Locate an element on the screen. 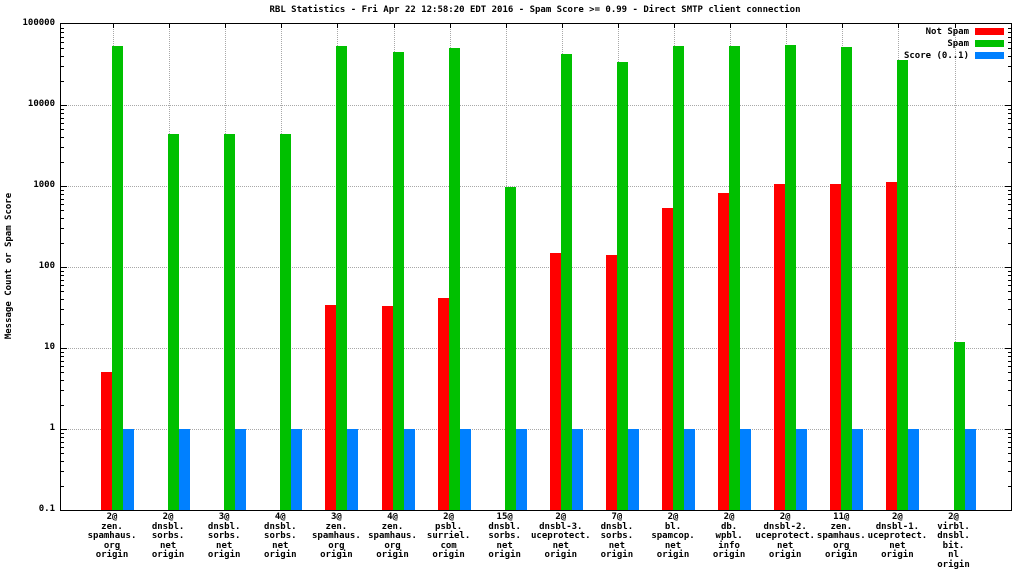 Image resolution: width=1024 pixels, height=576 pixels. legend-row-spam: Spam is located at coordinates (954, 43).